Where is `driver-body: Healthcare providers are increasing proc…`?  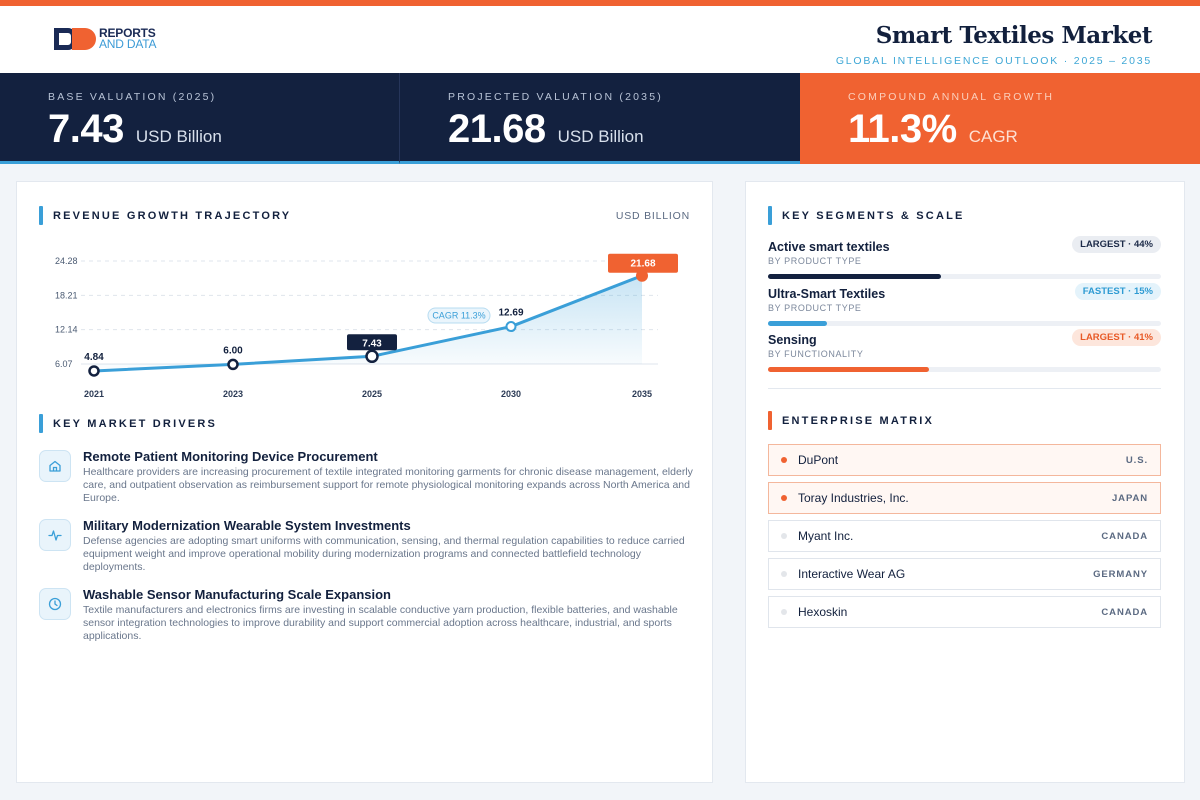 driver-body: Healthcare providers are increasing proc… is located at coordinates (388, 485).